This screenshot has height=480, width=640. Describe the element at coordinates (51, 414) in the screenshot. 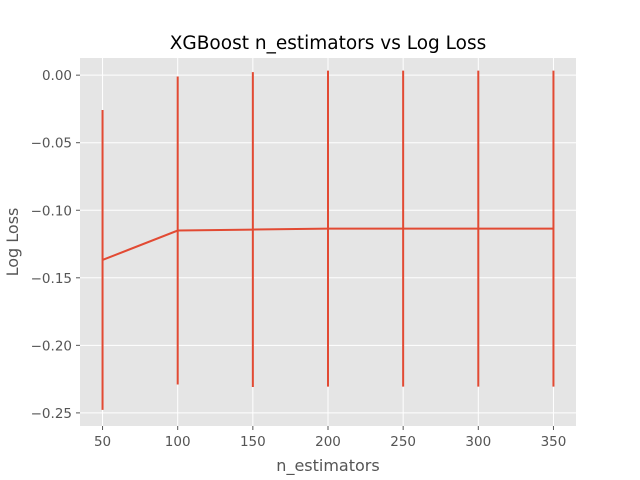

I see `y-tick-label: −0.25` at that location.